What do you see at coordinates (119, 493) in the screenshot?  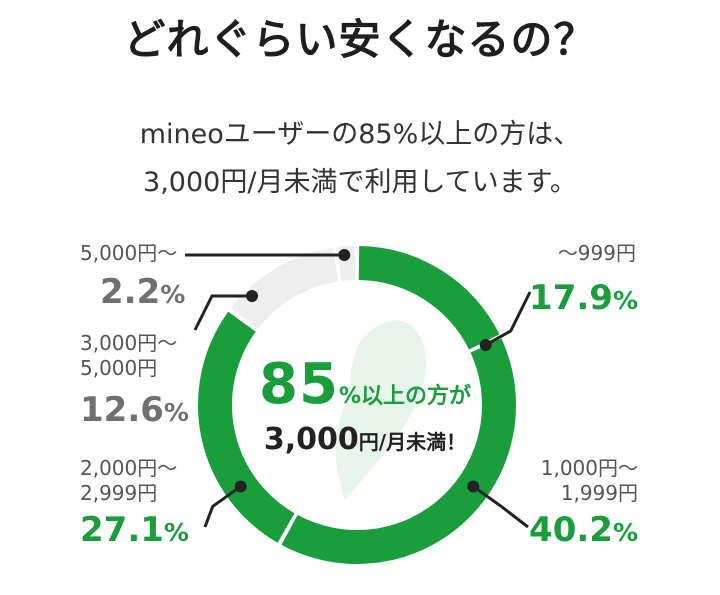 I see `slice-label-2000-2999-line2: 2,999円` at bounding box center [119, 493].